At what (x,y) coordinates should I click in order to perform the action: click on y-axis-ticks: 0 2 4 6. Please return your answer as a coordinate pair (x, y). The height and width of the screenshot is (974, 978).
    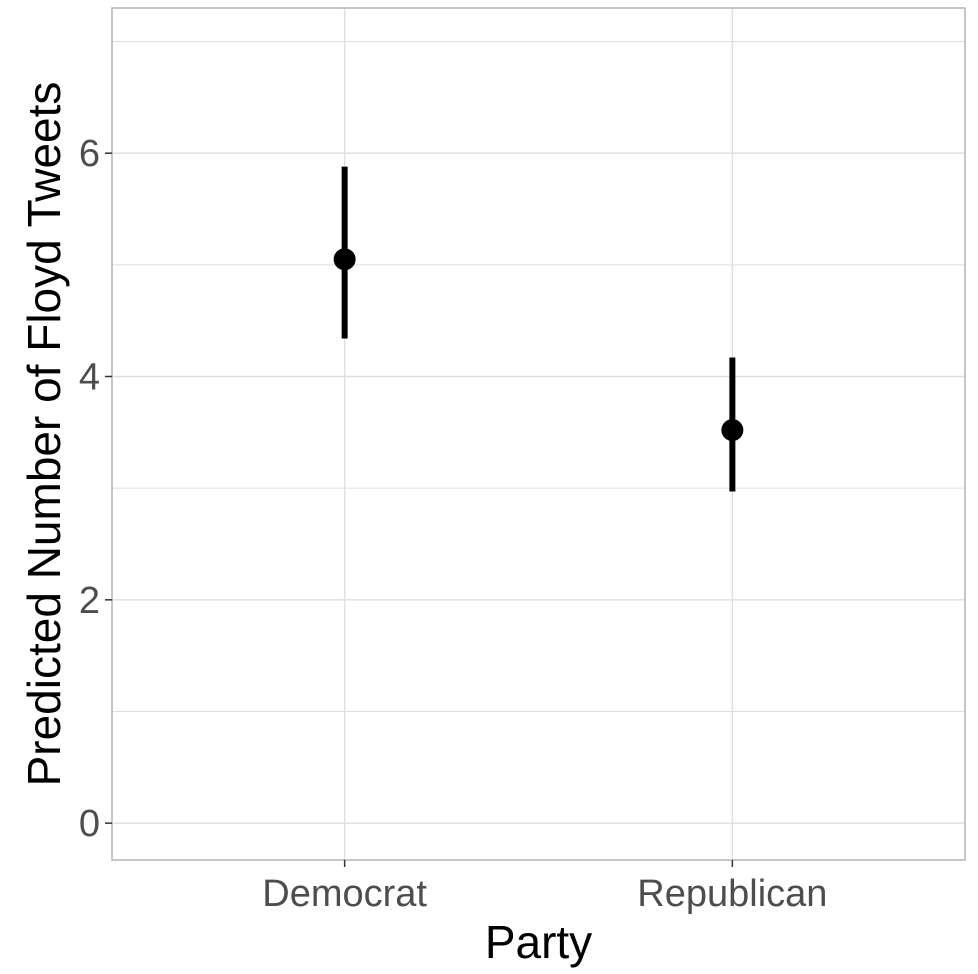
    Looking at the image, I should click on (95, 489).